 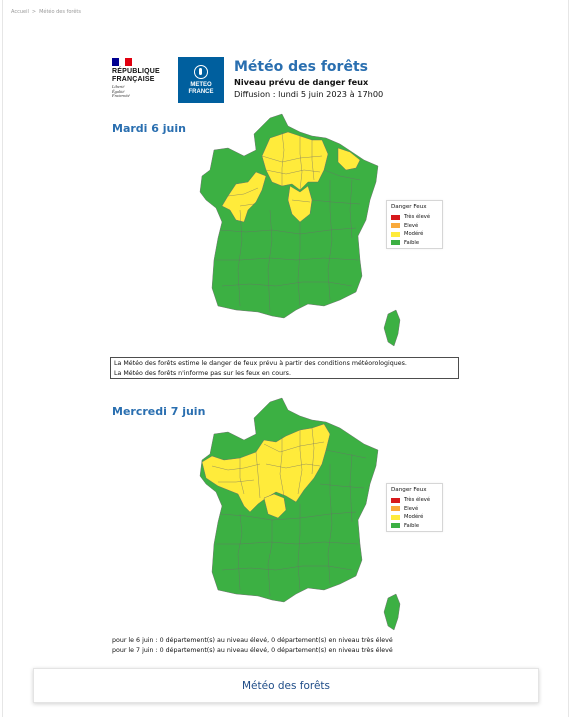 I want to click on day2-region-modere-centre, so click(x=275, y=506).